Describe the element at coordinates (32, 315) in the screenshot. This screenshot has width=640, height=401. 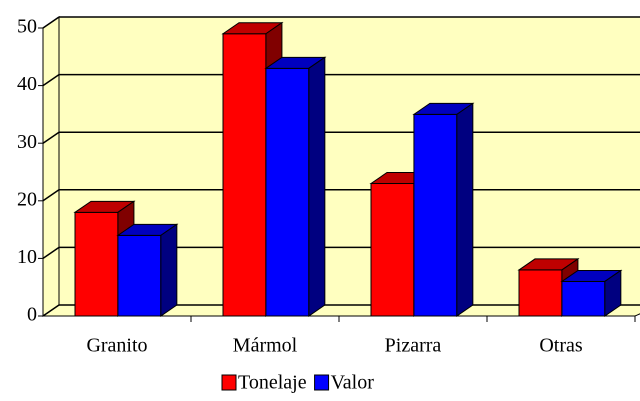
I see `y-tick-label: 0` at that location.